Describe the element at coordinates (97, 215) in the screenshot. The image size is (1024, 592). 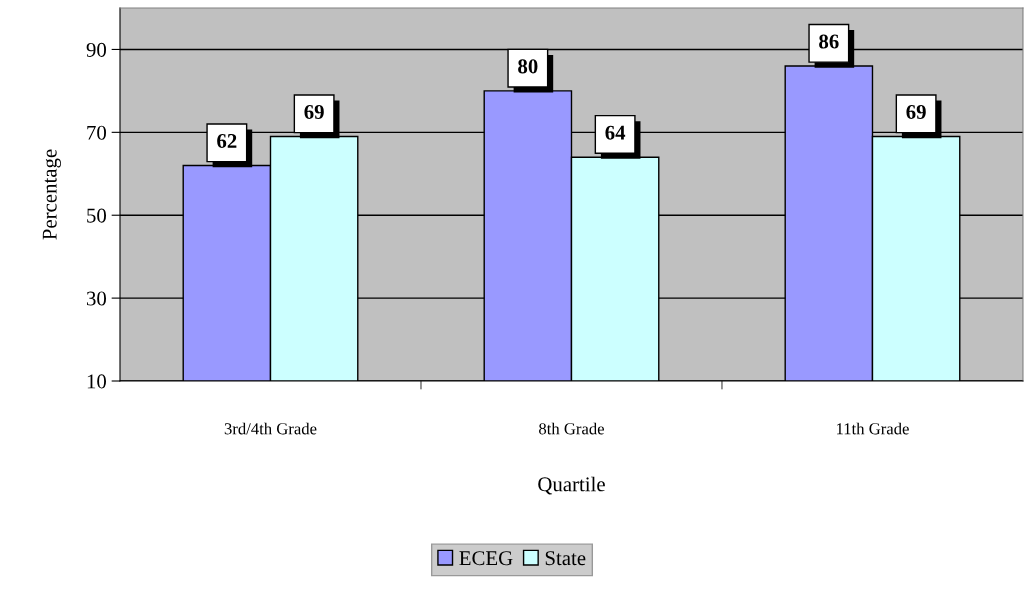
I see `y-tick-label: 50` at that location.